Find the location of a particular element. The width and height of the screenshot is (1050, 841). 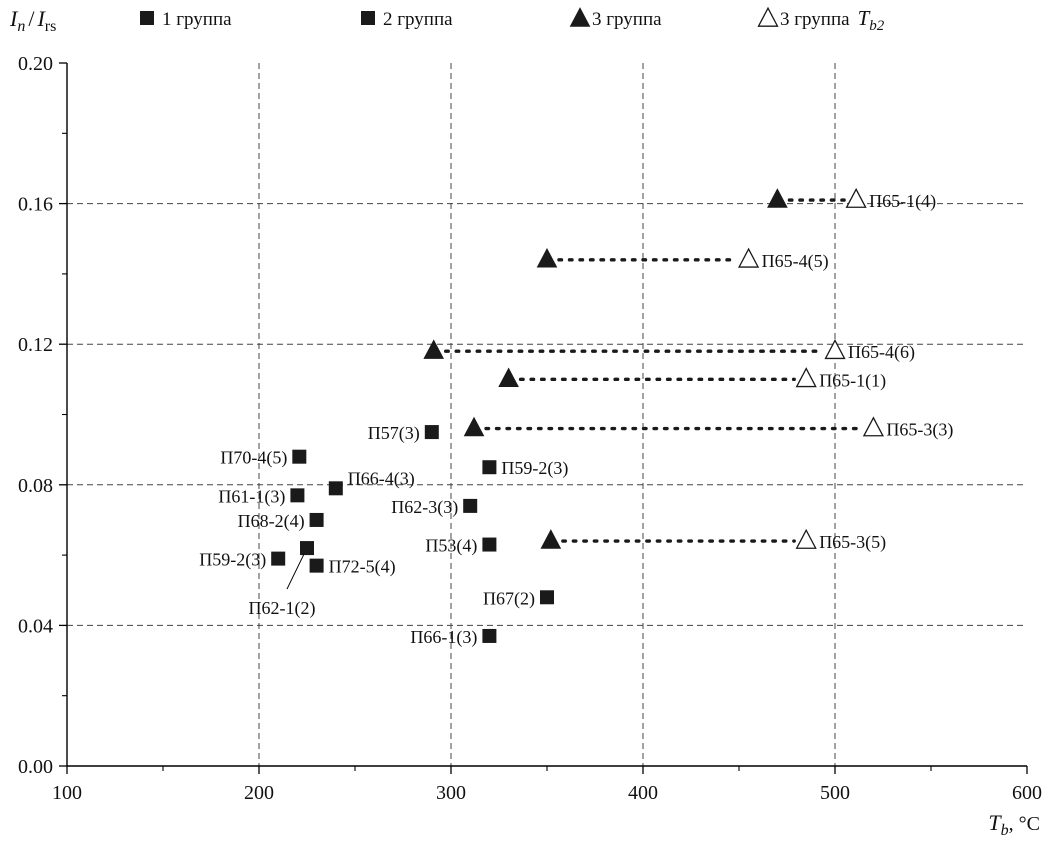

leader-line is located at coordinates (295, 571).